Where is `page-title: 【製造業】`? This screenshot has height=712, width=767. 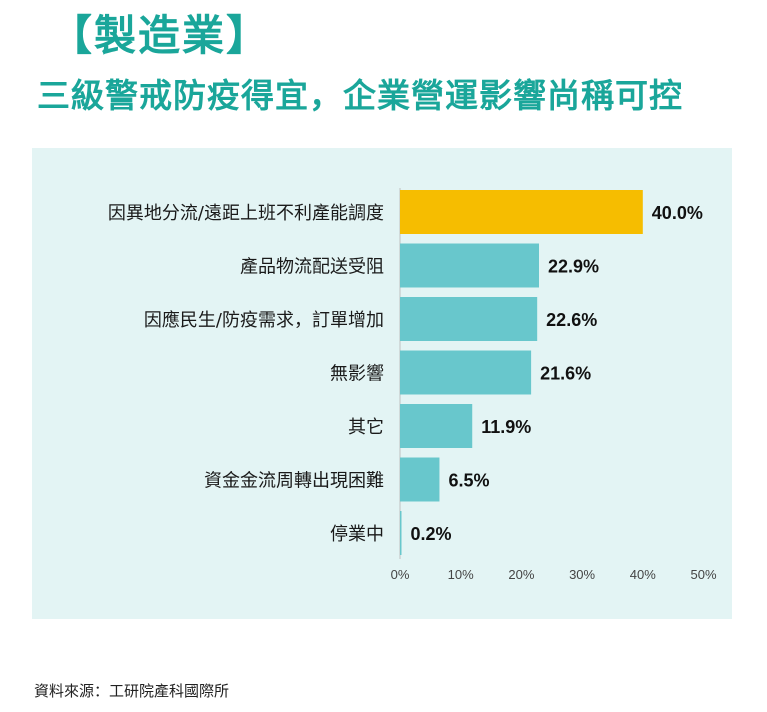
page-title: 【製造業】 is located at coordinates (160, 35).